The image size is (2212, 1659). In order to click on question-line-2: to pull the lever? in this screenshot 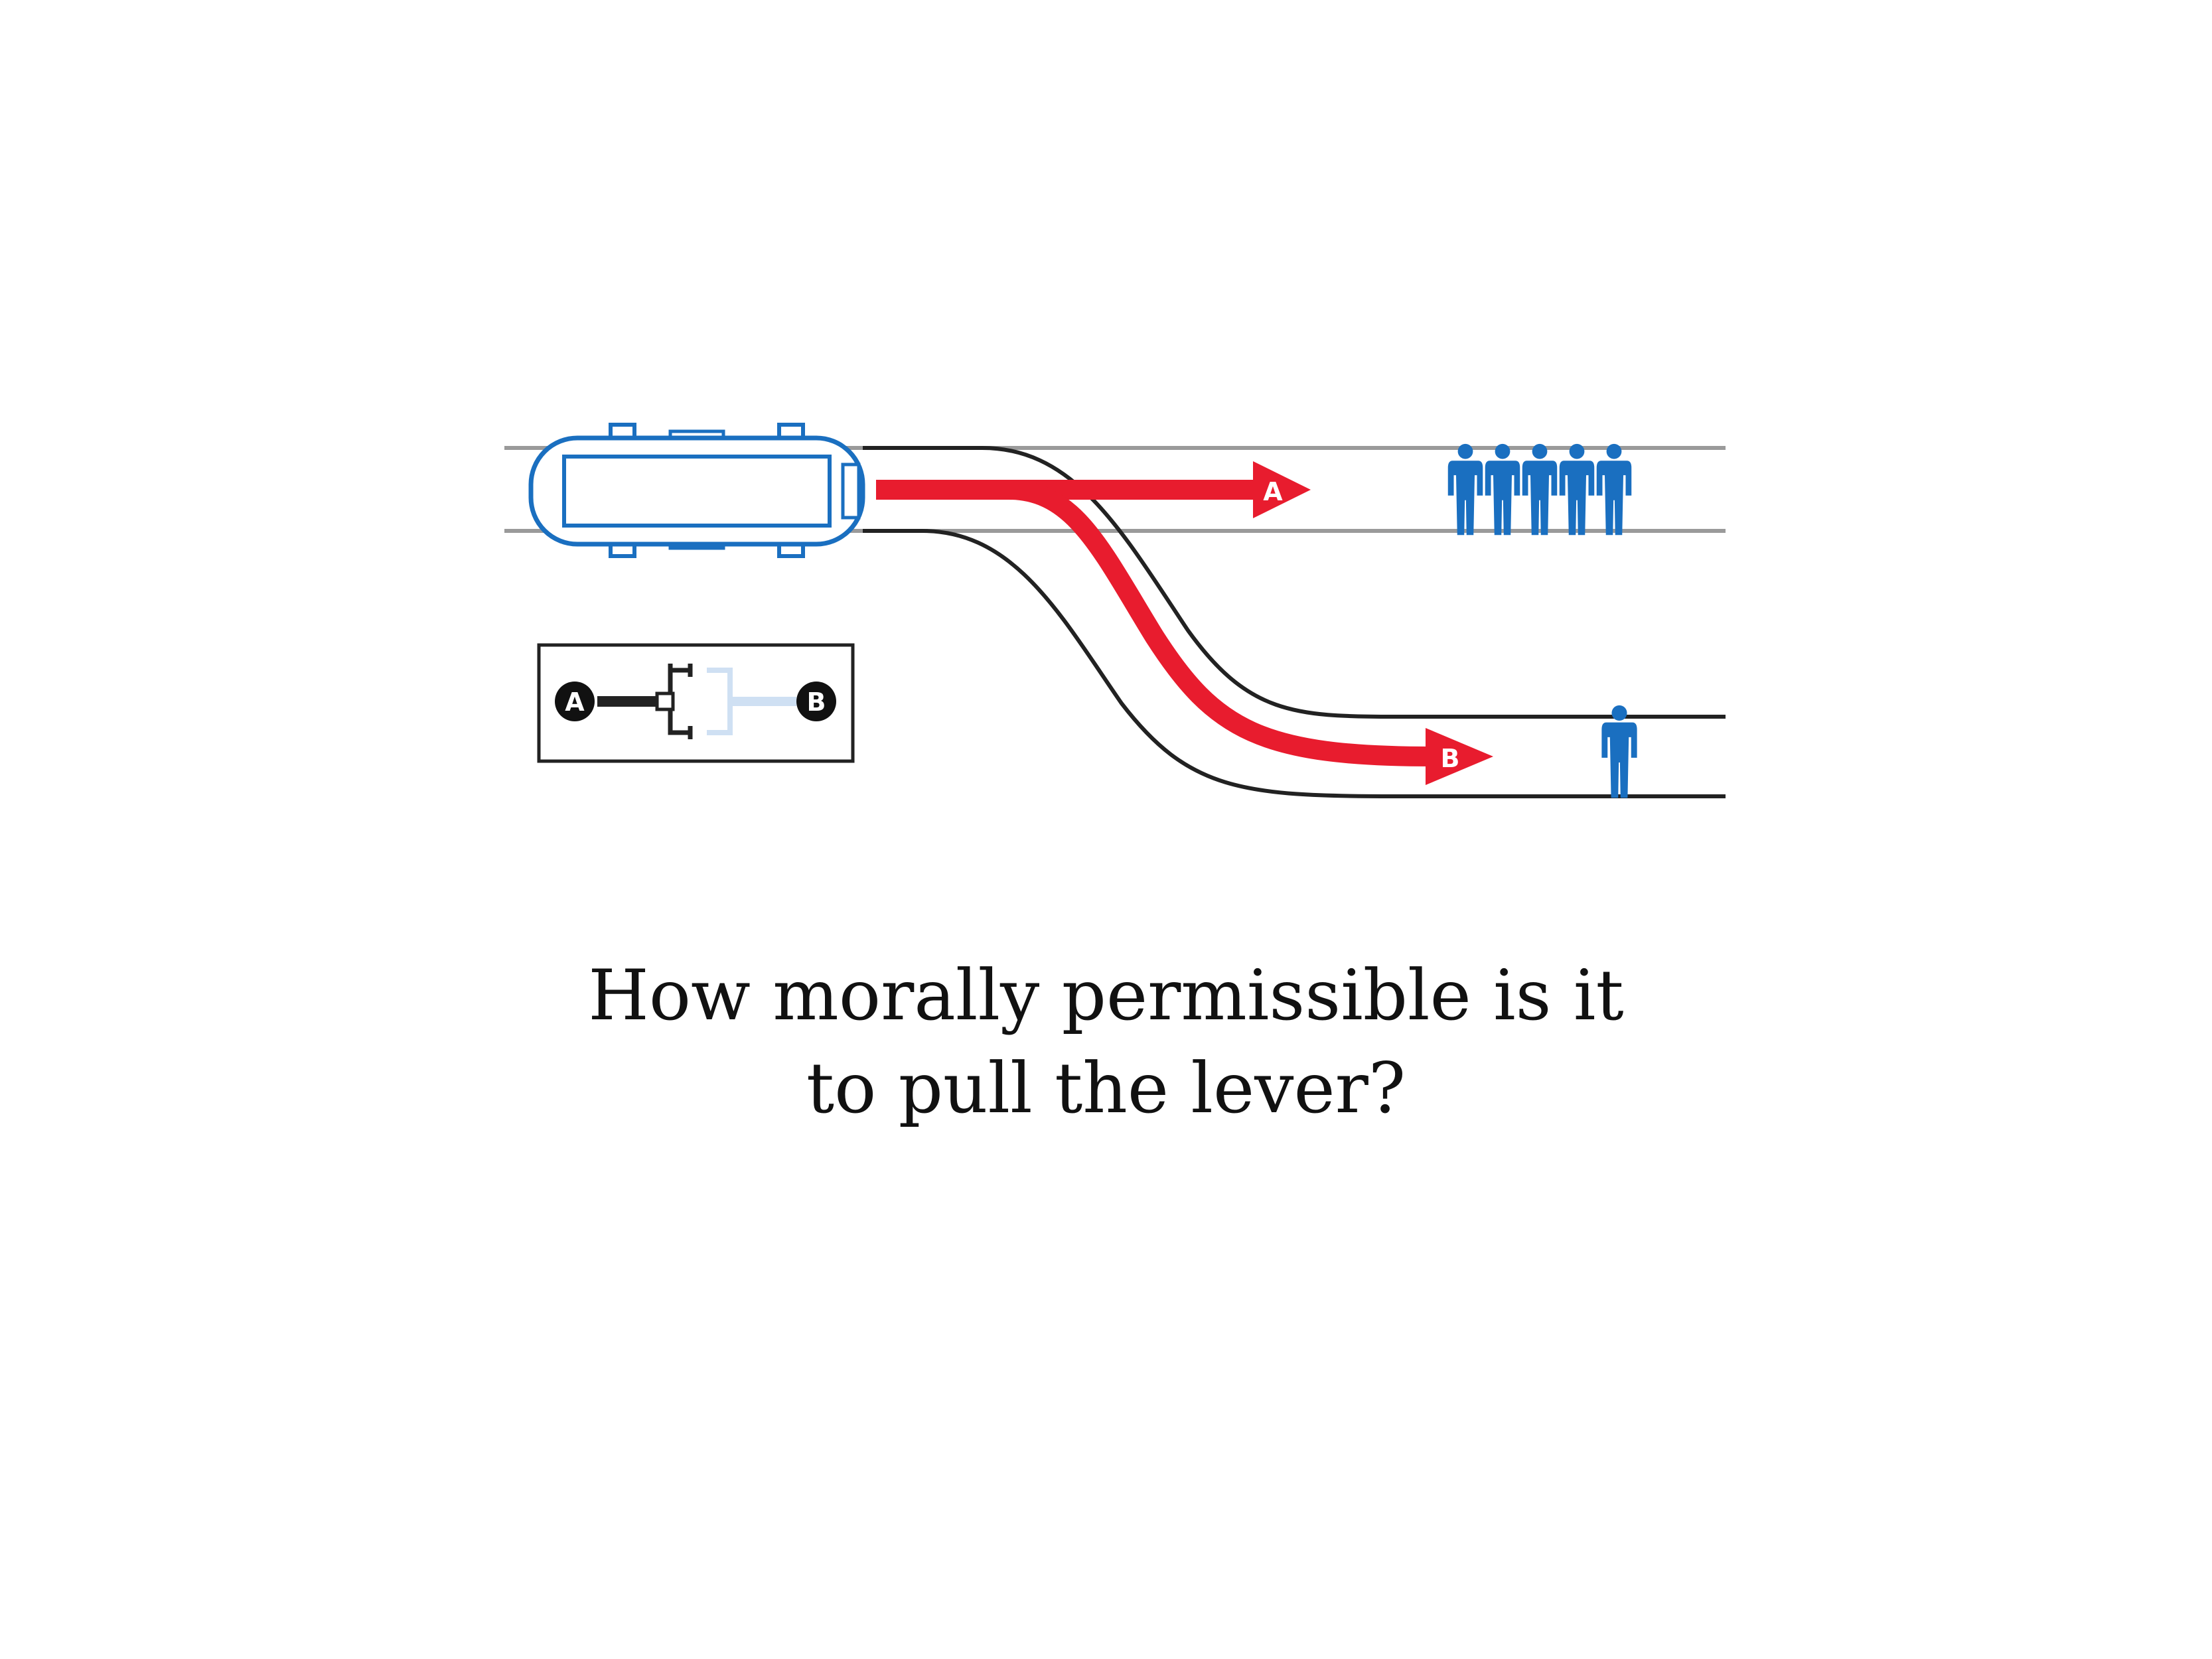, I will do `click(1106, 1088)`.